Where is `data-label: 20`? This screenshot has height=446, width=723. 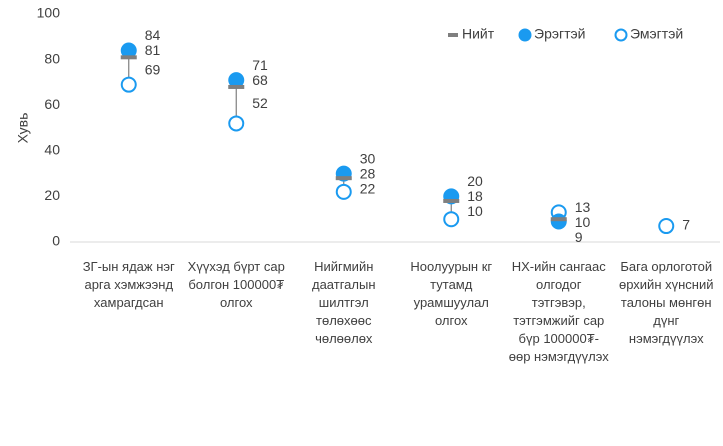
data-label: 20 is located at coordinates (475, 181).